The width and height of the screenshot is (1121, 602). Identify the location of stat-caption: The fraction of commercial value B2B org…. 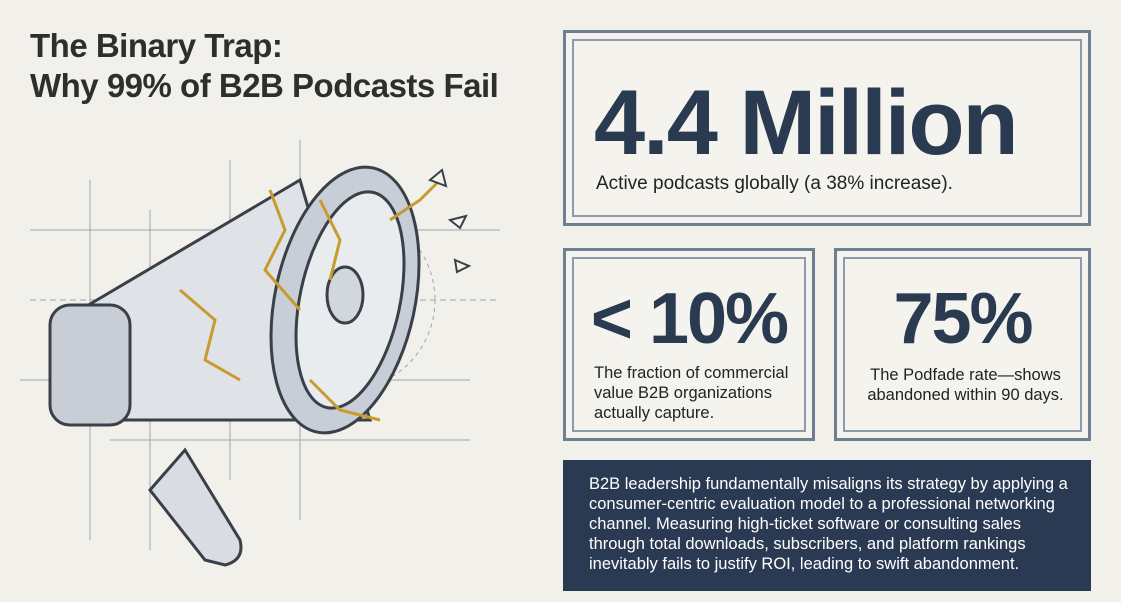
(691, 393).